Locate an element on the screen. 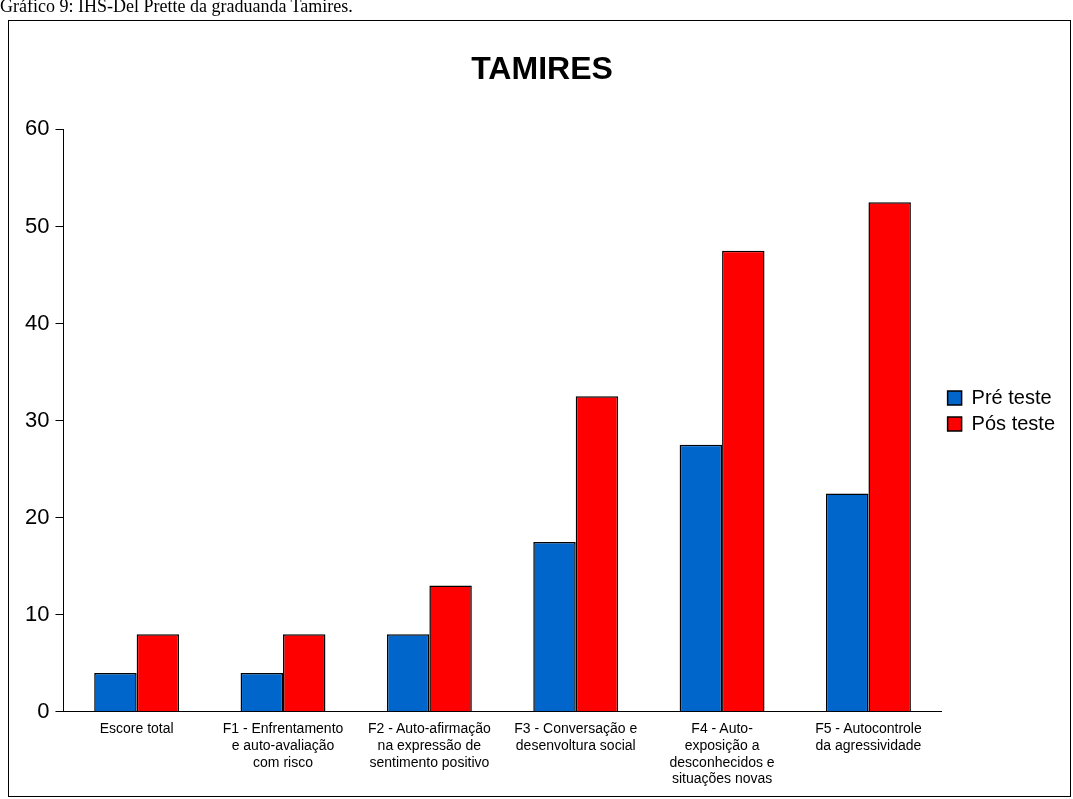  y-tick-label: 40 is located at coordinates (37, 322).